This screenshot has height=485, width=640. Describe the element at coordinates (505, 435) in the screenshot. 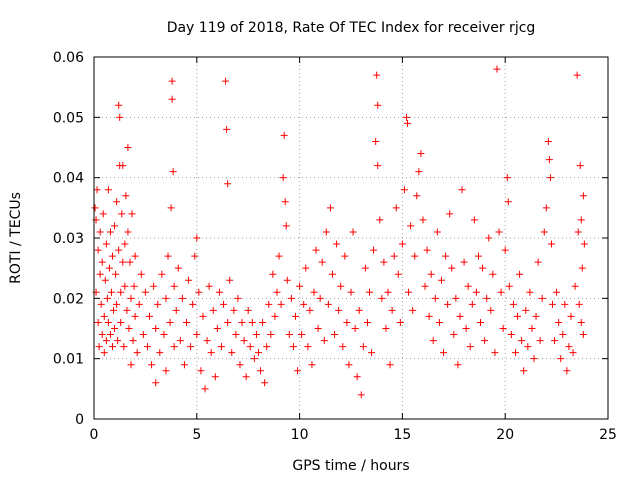

I see `x-tick-label: 20` at that location.